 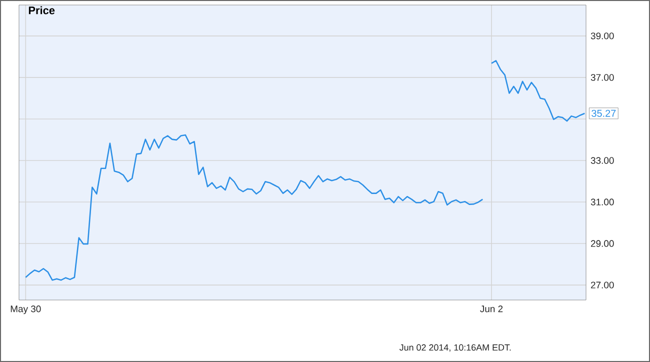 I want to click on y-tick-label: 37.00, so click(x=602, y=77).